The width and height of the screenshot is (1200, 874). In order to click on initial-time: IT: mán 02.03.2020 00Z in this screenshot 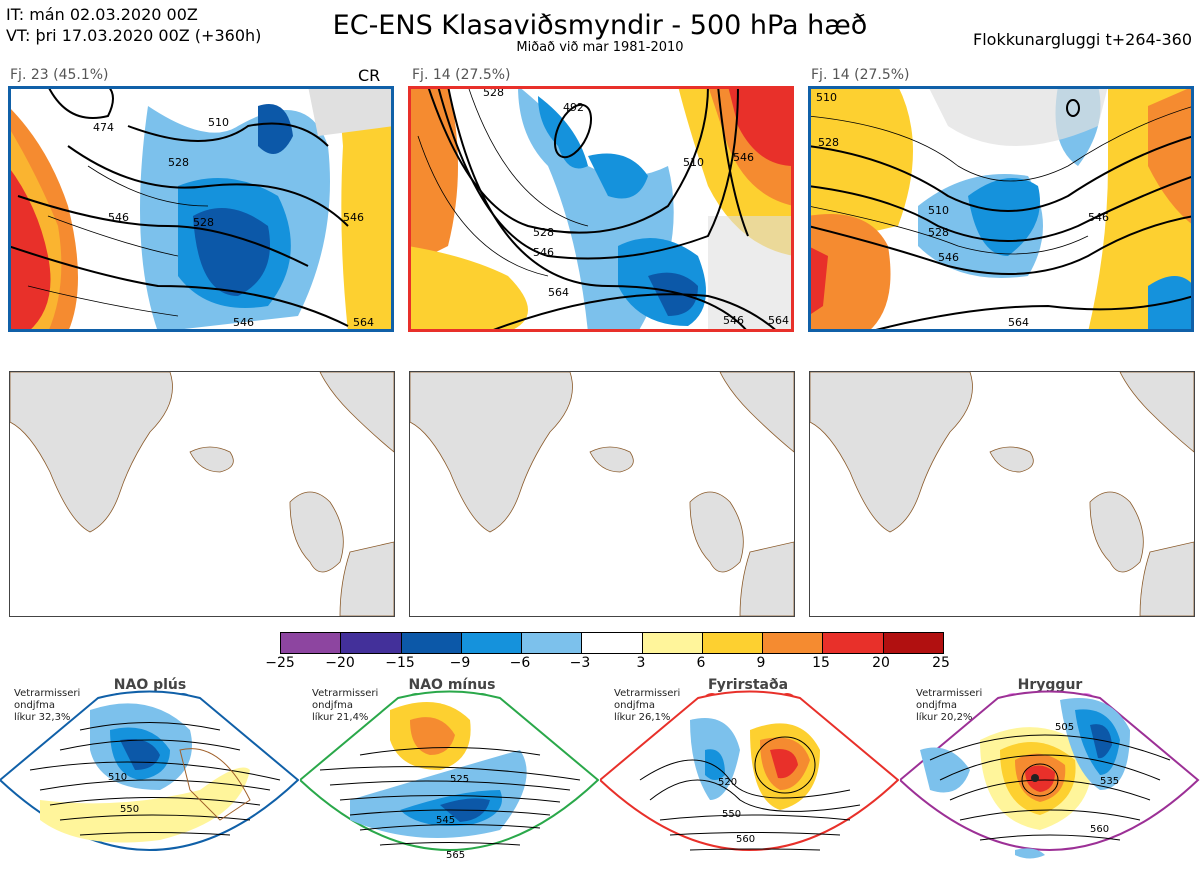, I will do `click(102, 14)`.